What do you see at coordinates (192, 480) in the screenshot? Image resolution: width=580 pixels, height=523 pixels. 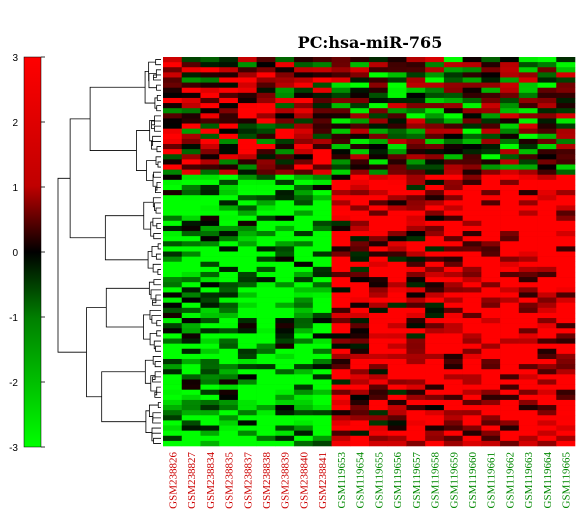 I see `column-label: GSM238827` at bounding box center [192, 480].